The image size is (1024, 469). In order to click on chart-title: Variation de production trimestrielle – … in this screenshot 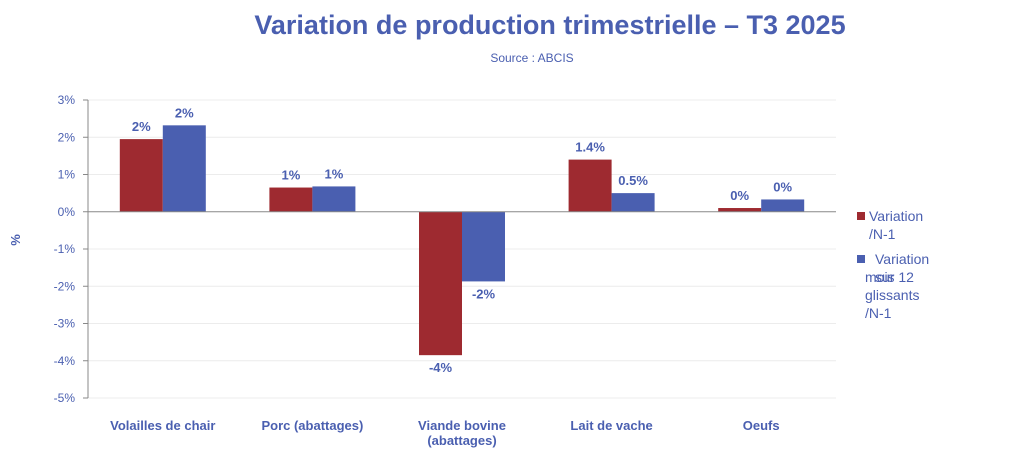, I will do `click(550, 25)`.